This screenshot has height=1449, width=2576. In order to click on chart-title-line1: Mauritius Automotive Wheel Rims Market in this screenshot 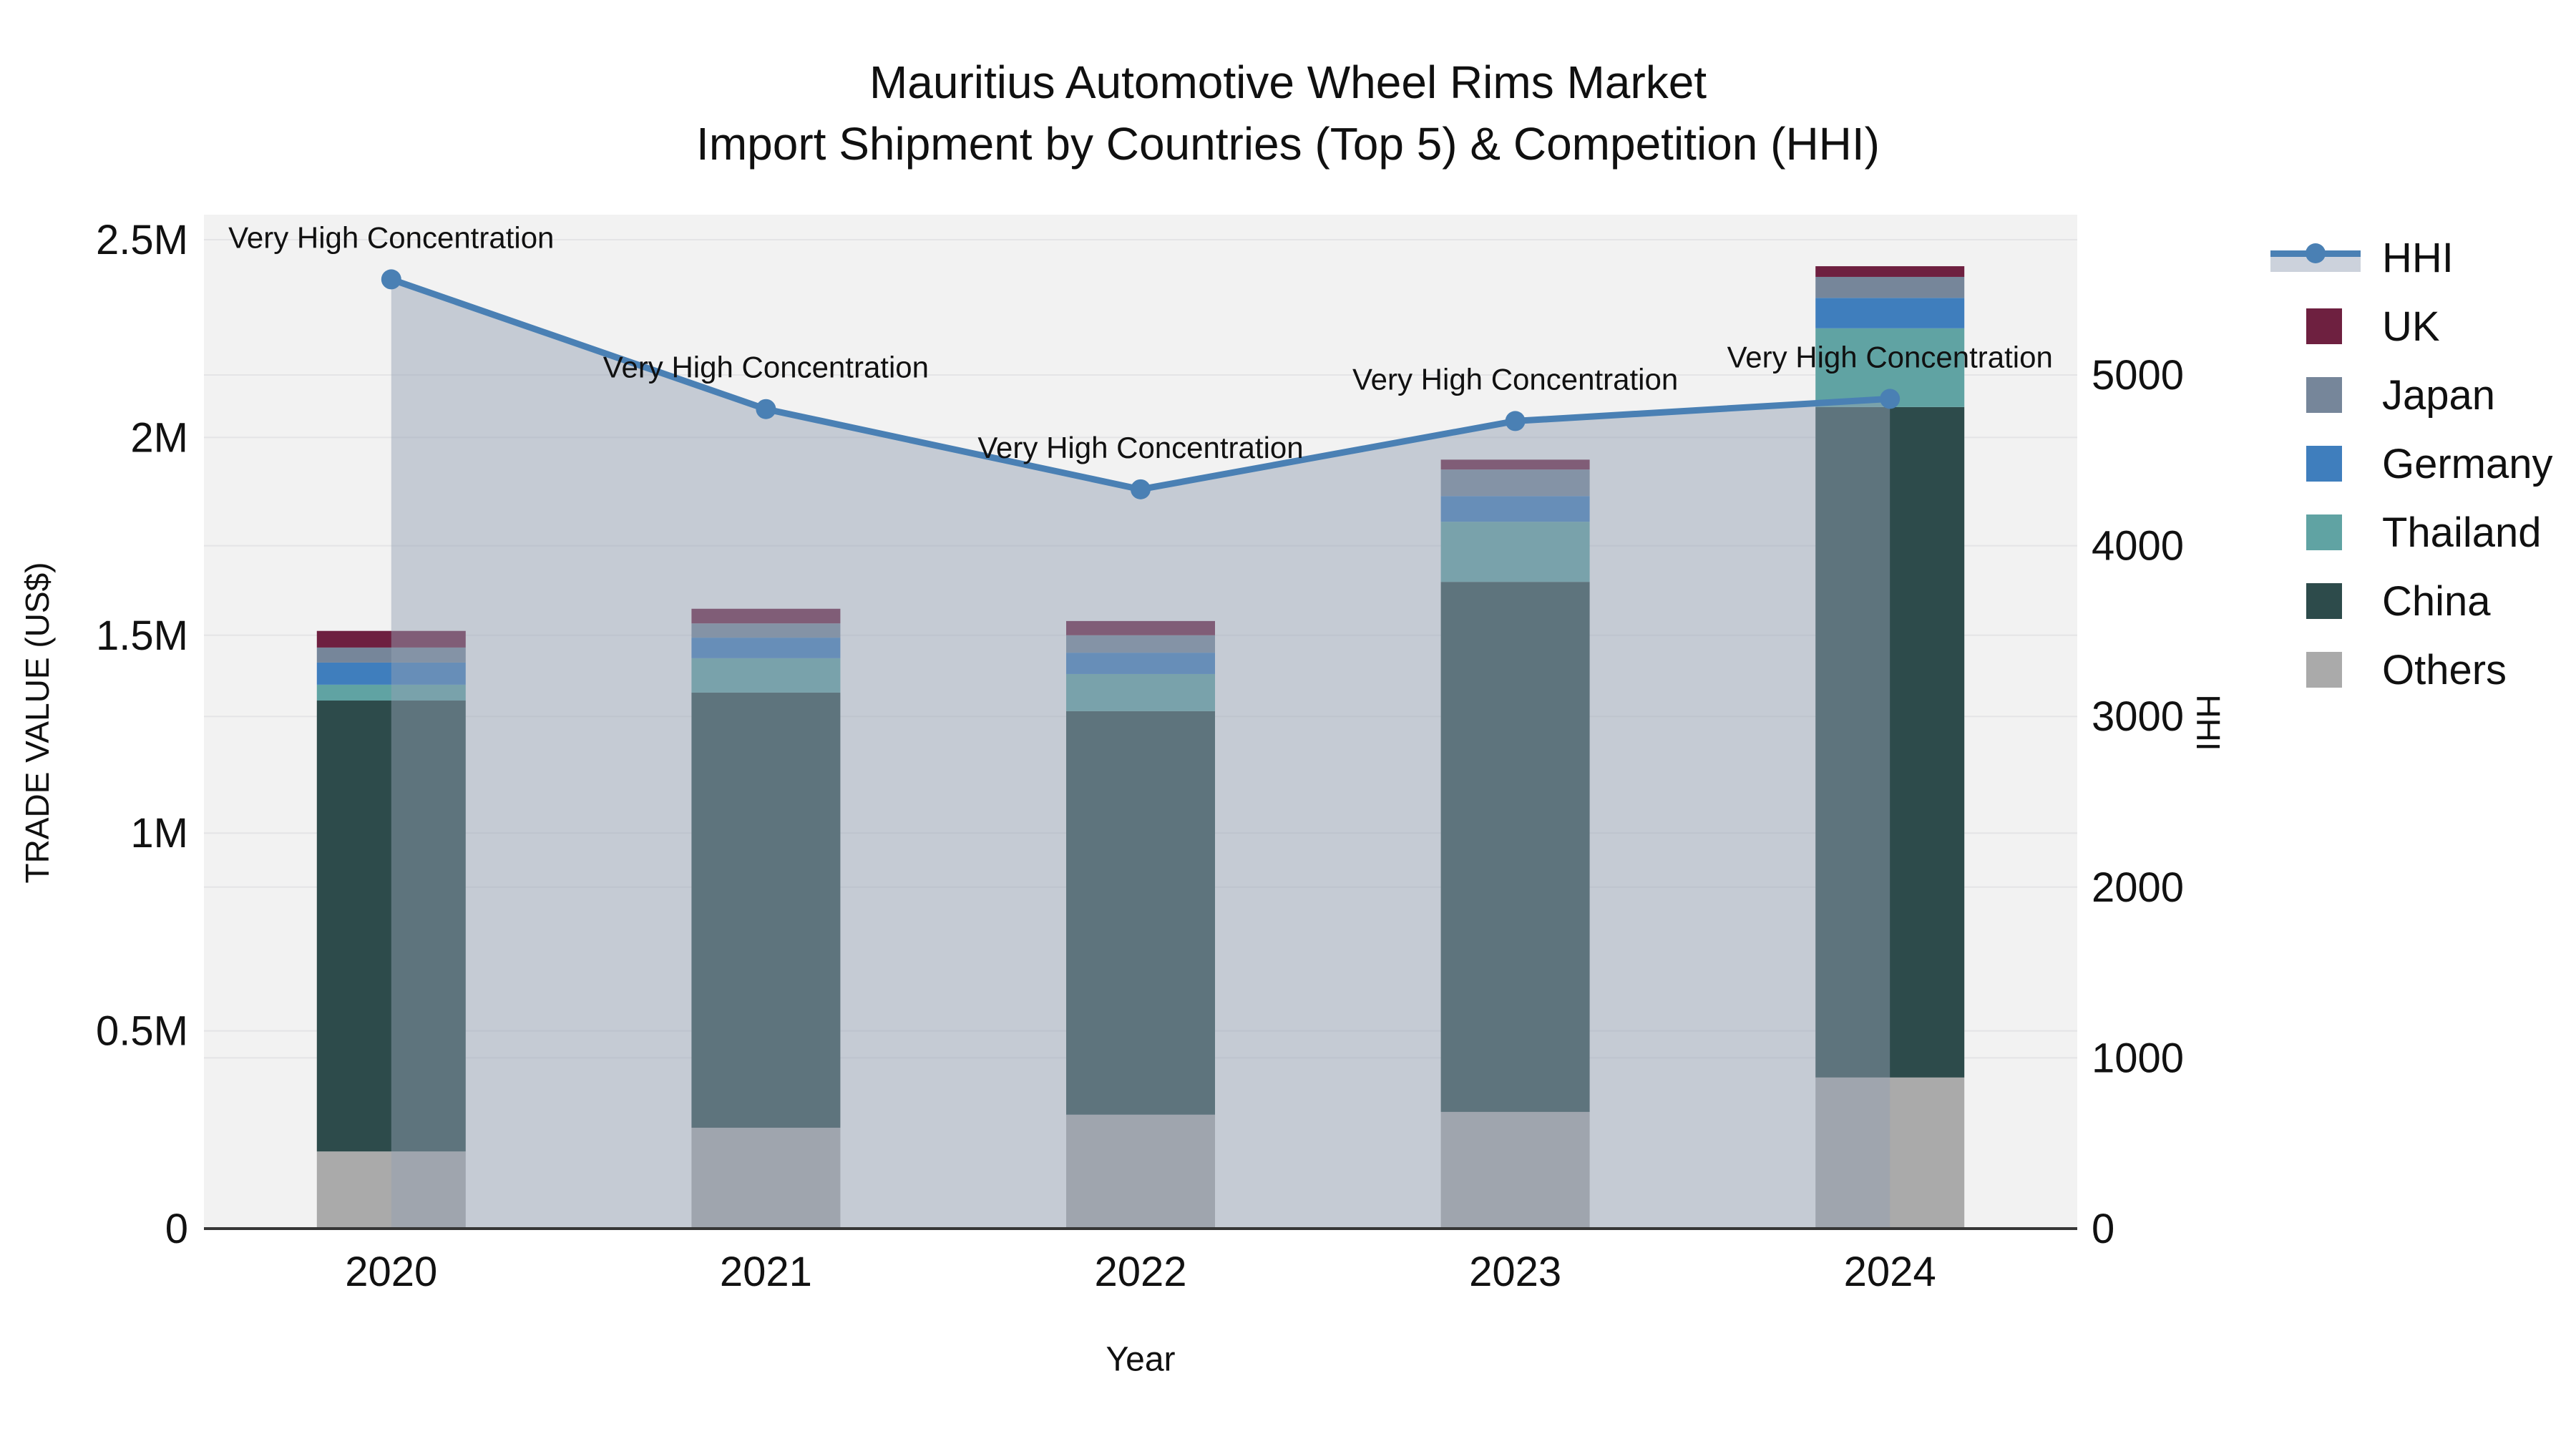, I will do `click(1288, 82)`.